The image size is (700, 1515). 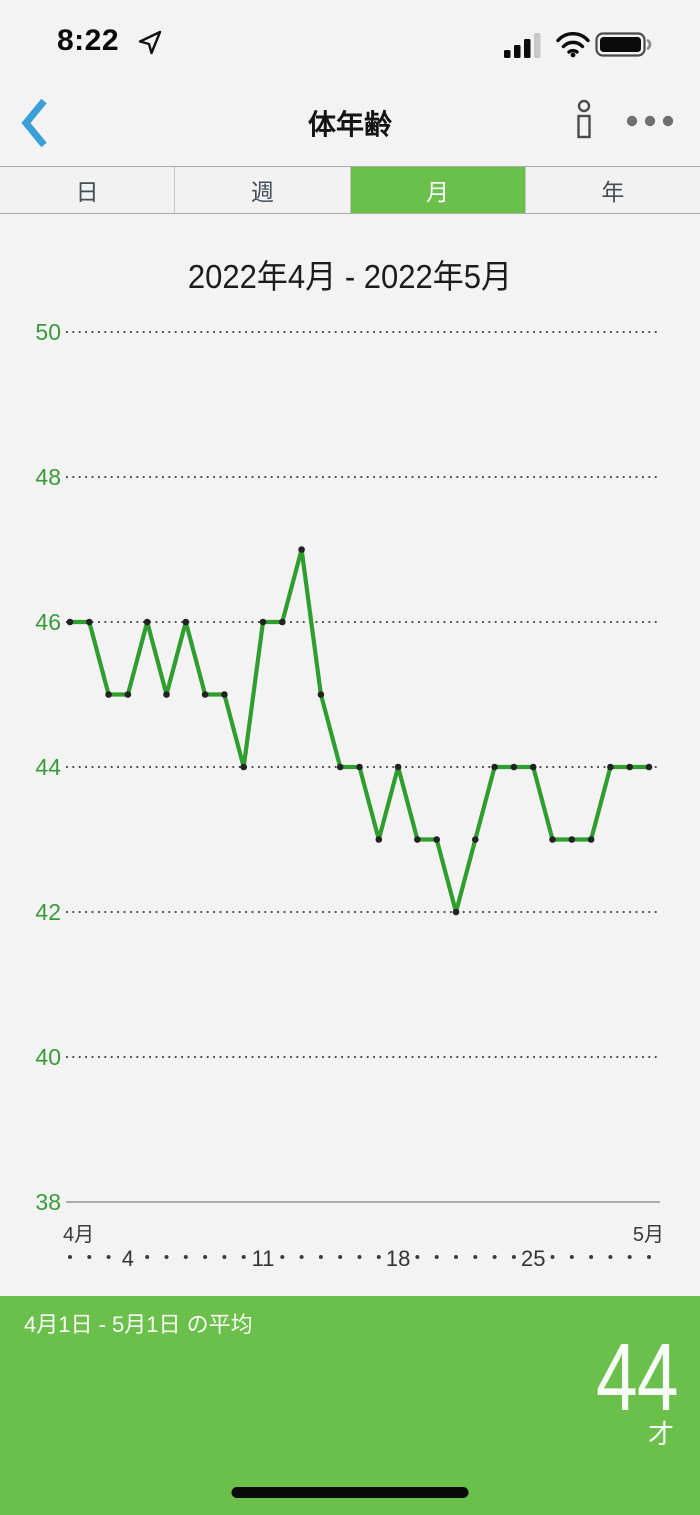 I want to click on y-axis-label-44: 44, so click(x=48, y=767).